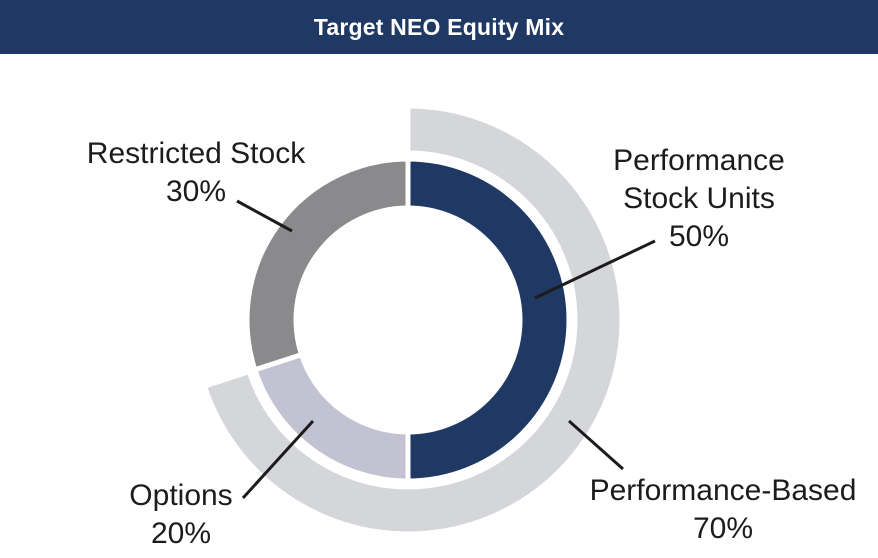 The width and height of the screenshot is (878, 558). I want to click on chart-label-options: Options 20%, so click(181, 515).